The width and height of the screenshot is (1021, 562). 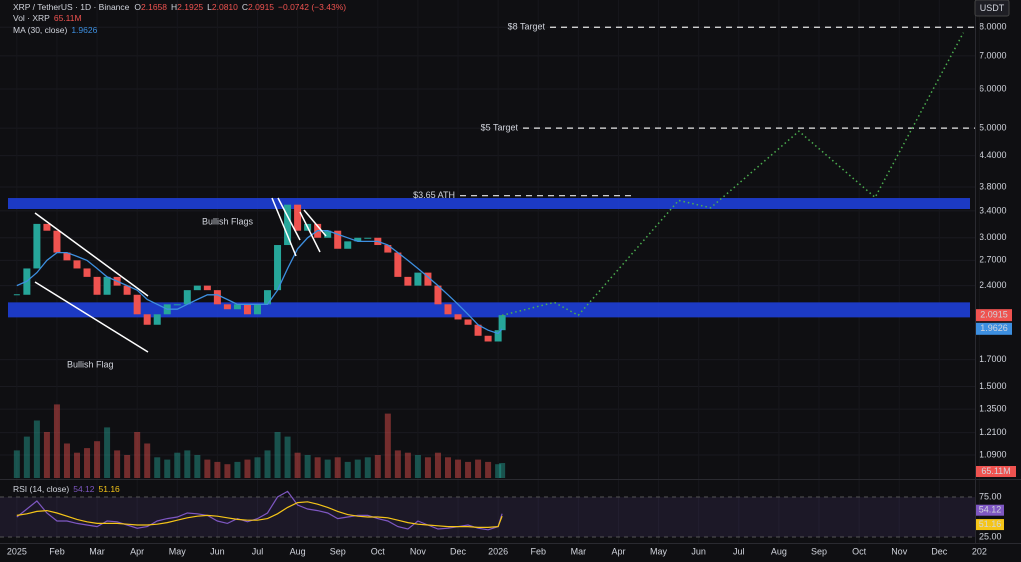 What do you see at coordinates (137, 551) in the screenshot?
I see `x-tick-label: Apr` at bounding box center [137, 551].